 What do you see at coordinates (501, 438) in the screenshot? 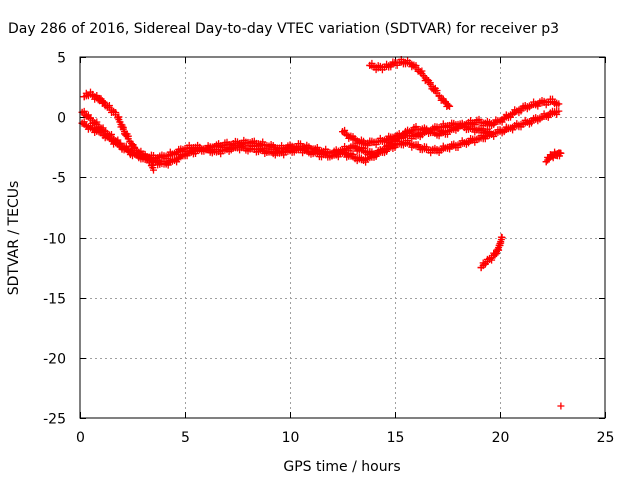
I see `x-tick-label: 20` at bounding box center [501, 438].